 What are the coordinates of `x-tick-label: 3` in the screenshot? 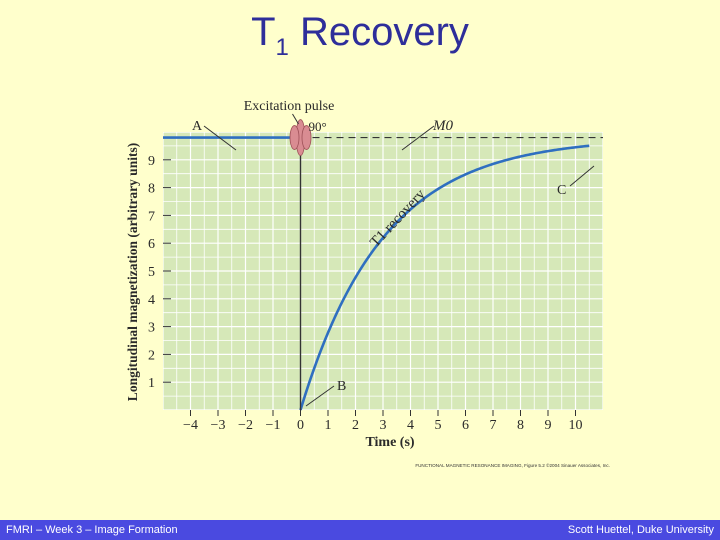 It's located at (383, 425).